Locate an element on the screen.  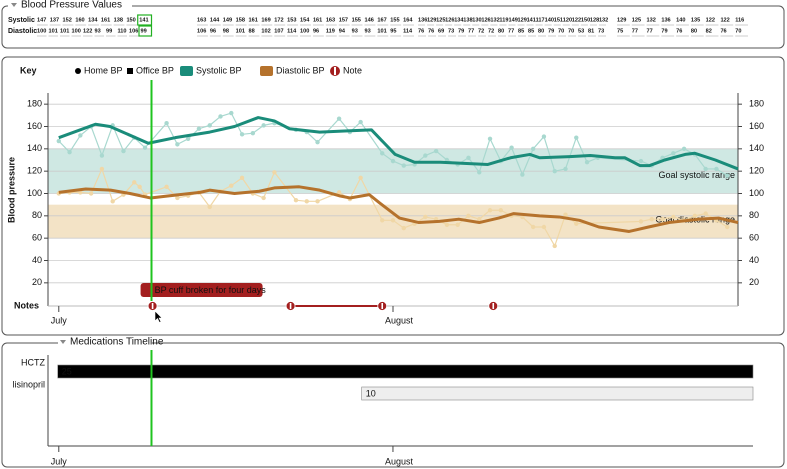
bp-value: 154 is located at coordinates (305, 20).